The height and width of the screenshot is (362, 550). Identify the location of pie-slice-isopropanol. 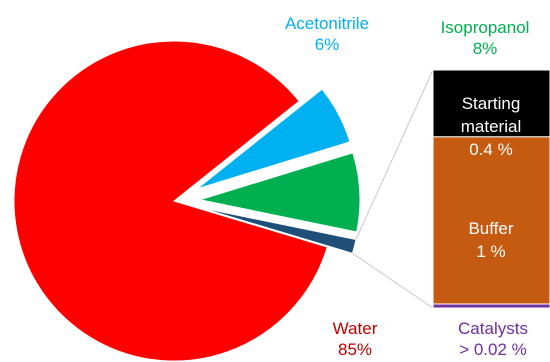
(280, 192).